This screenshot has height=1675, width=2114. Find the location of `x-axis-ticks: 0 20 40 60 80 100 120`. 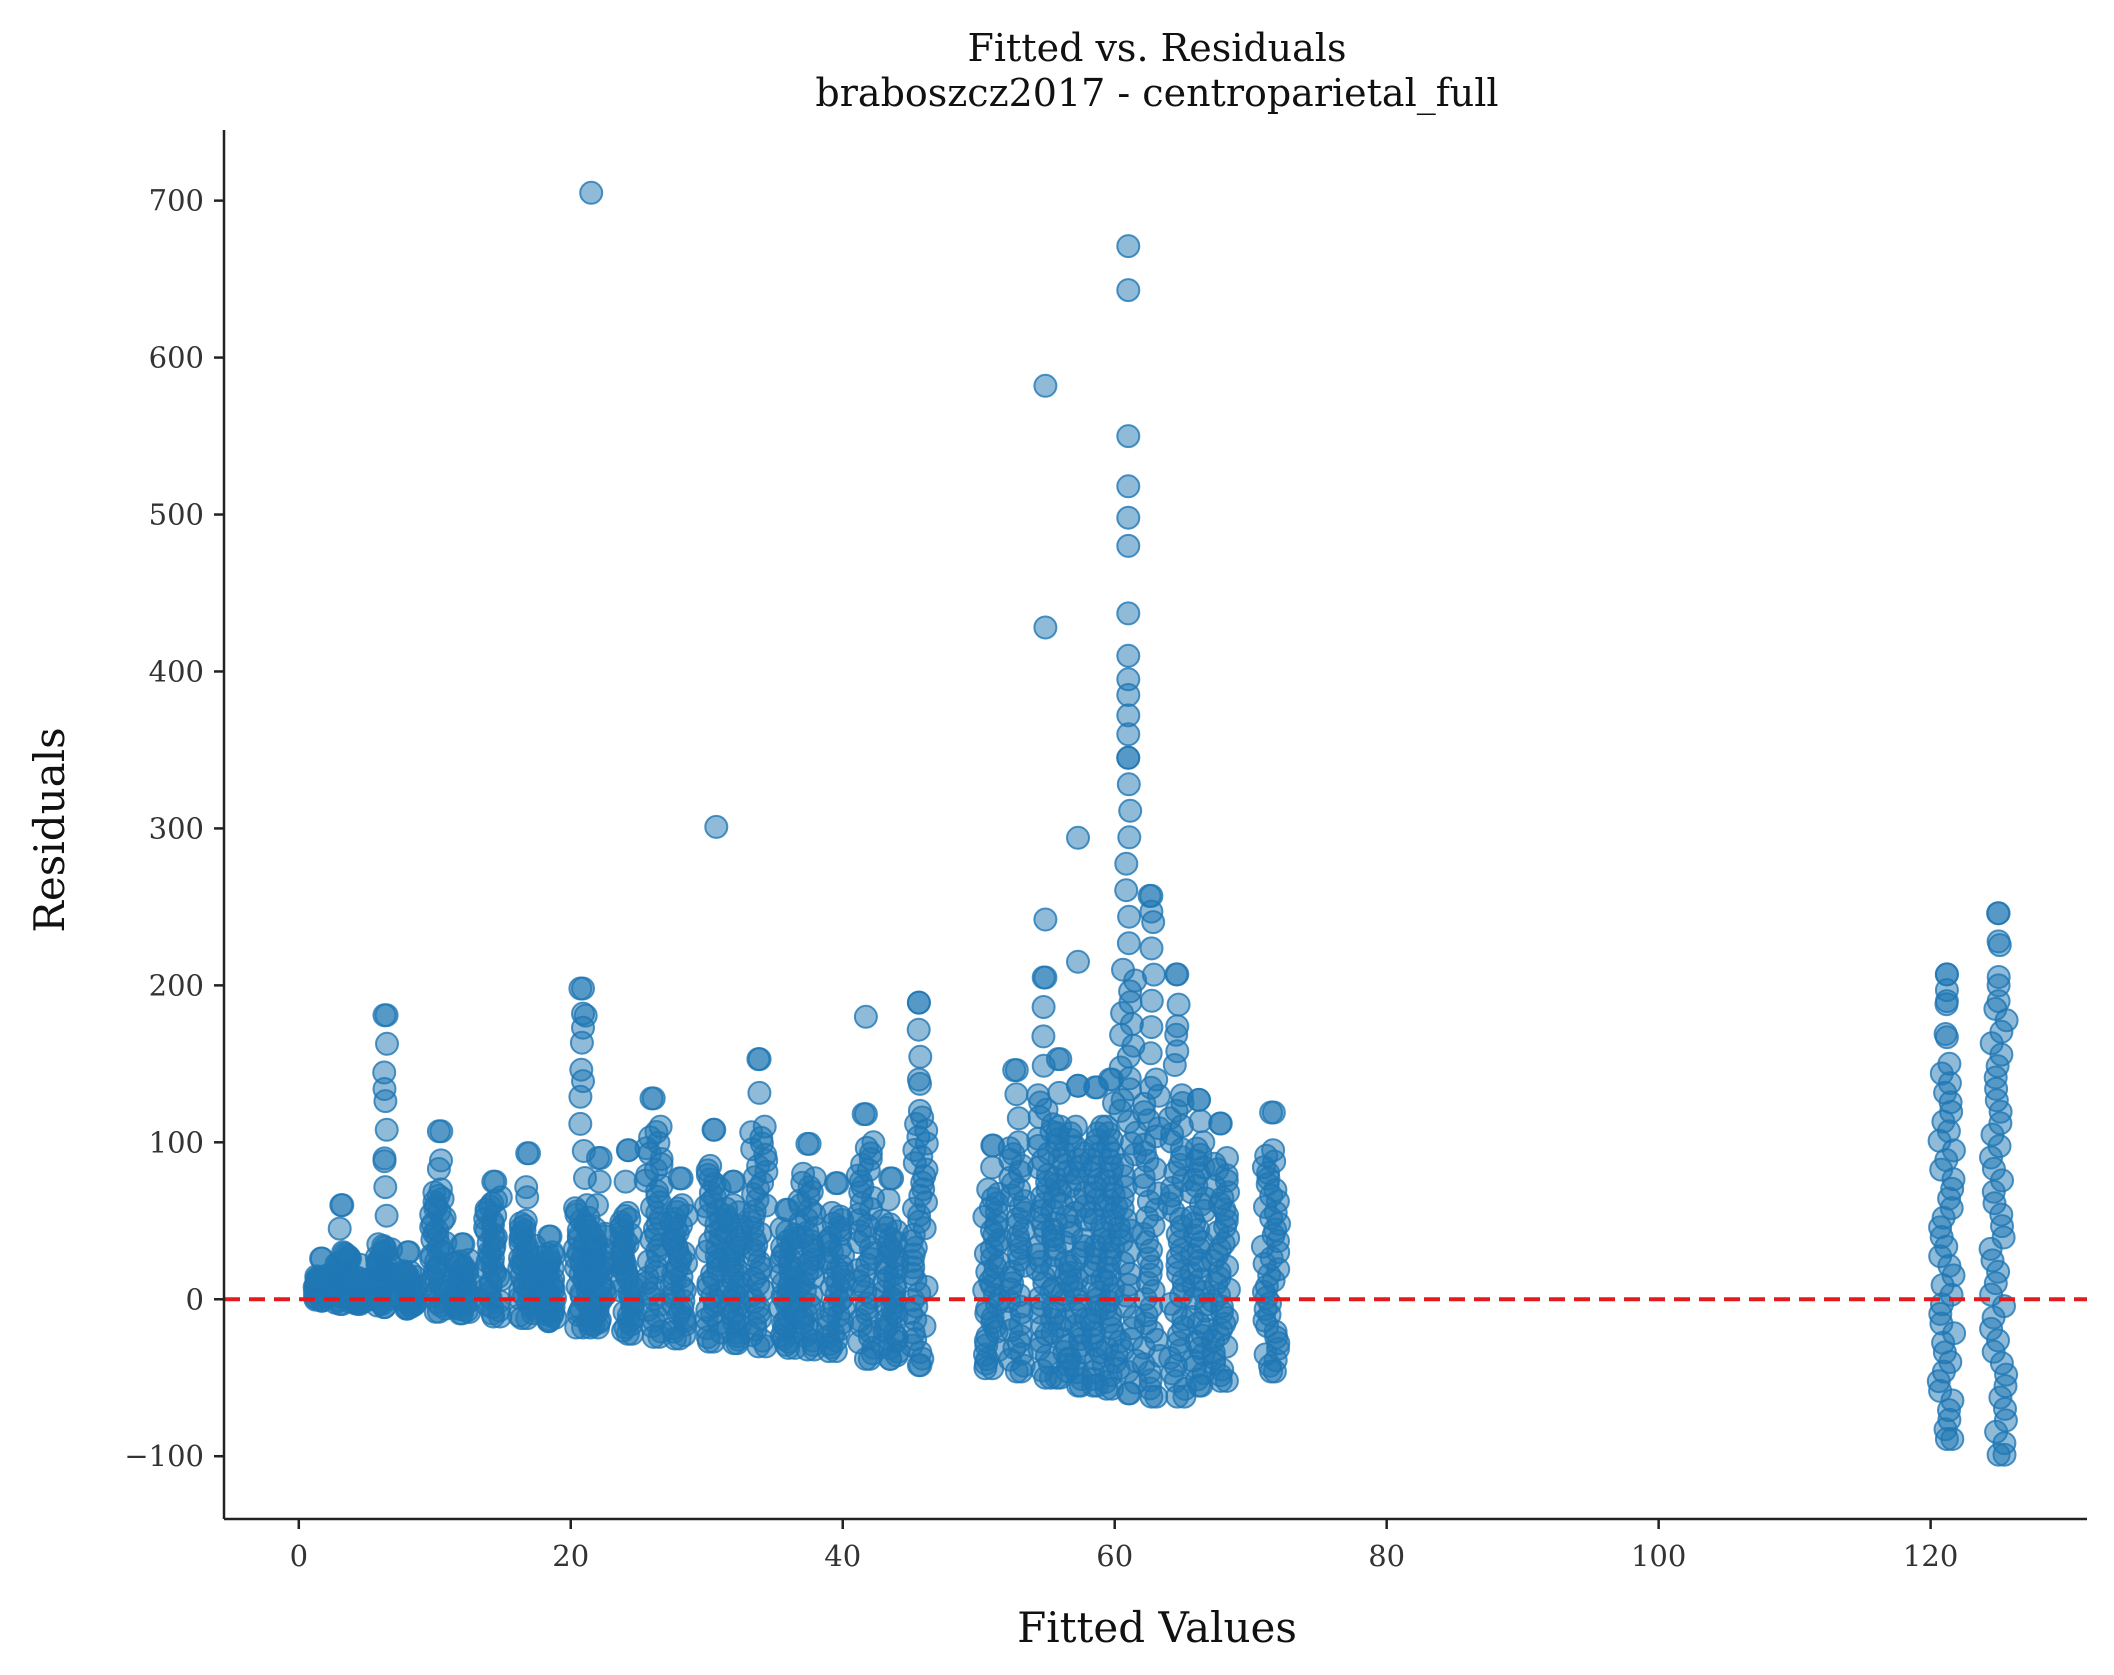

x-axis-ticks: 0 20 40 60 80 100 120 is located at coordinates (1124, 1546).